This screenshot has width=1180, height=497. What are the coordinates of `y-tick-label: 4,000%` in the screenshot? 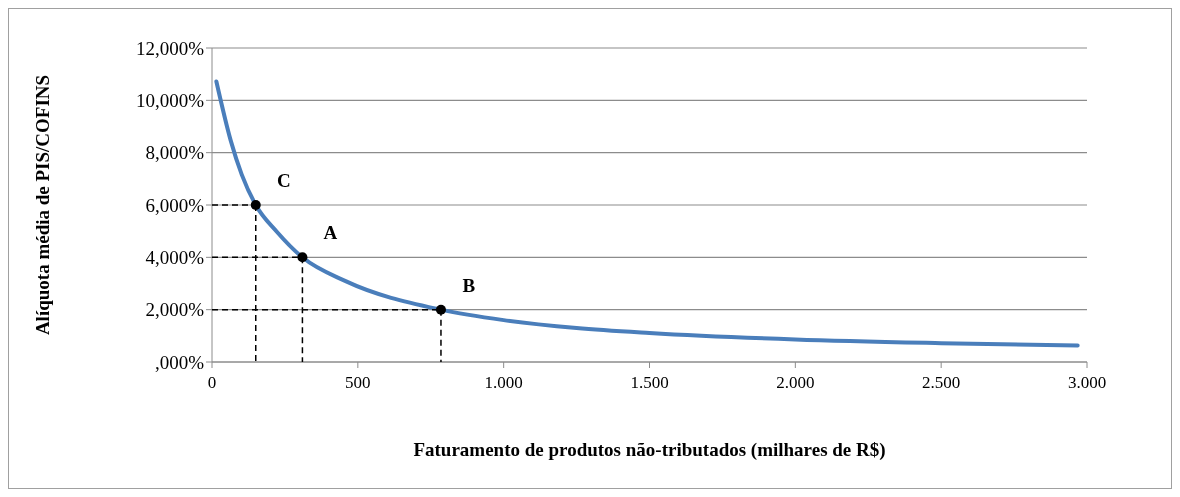 It's located at (175, 258).